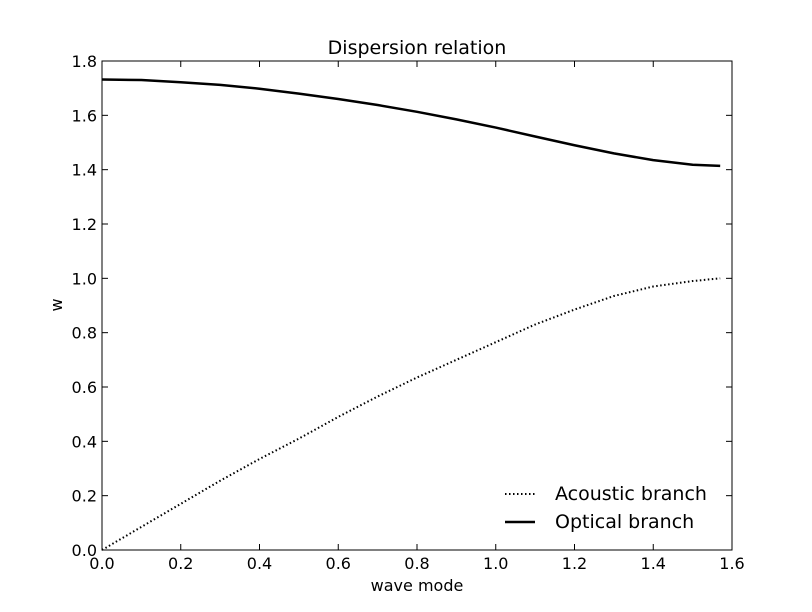  I want to click on chart-title: Dispersion relation, so click(417, 48).